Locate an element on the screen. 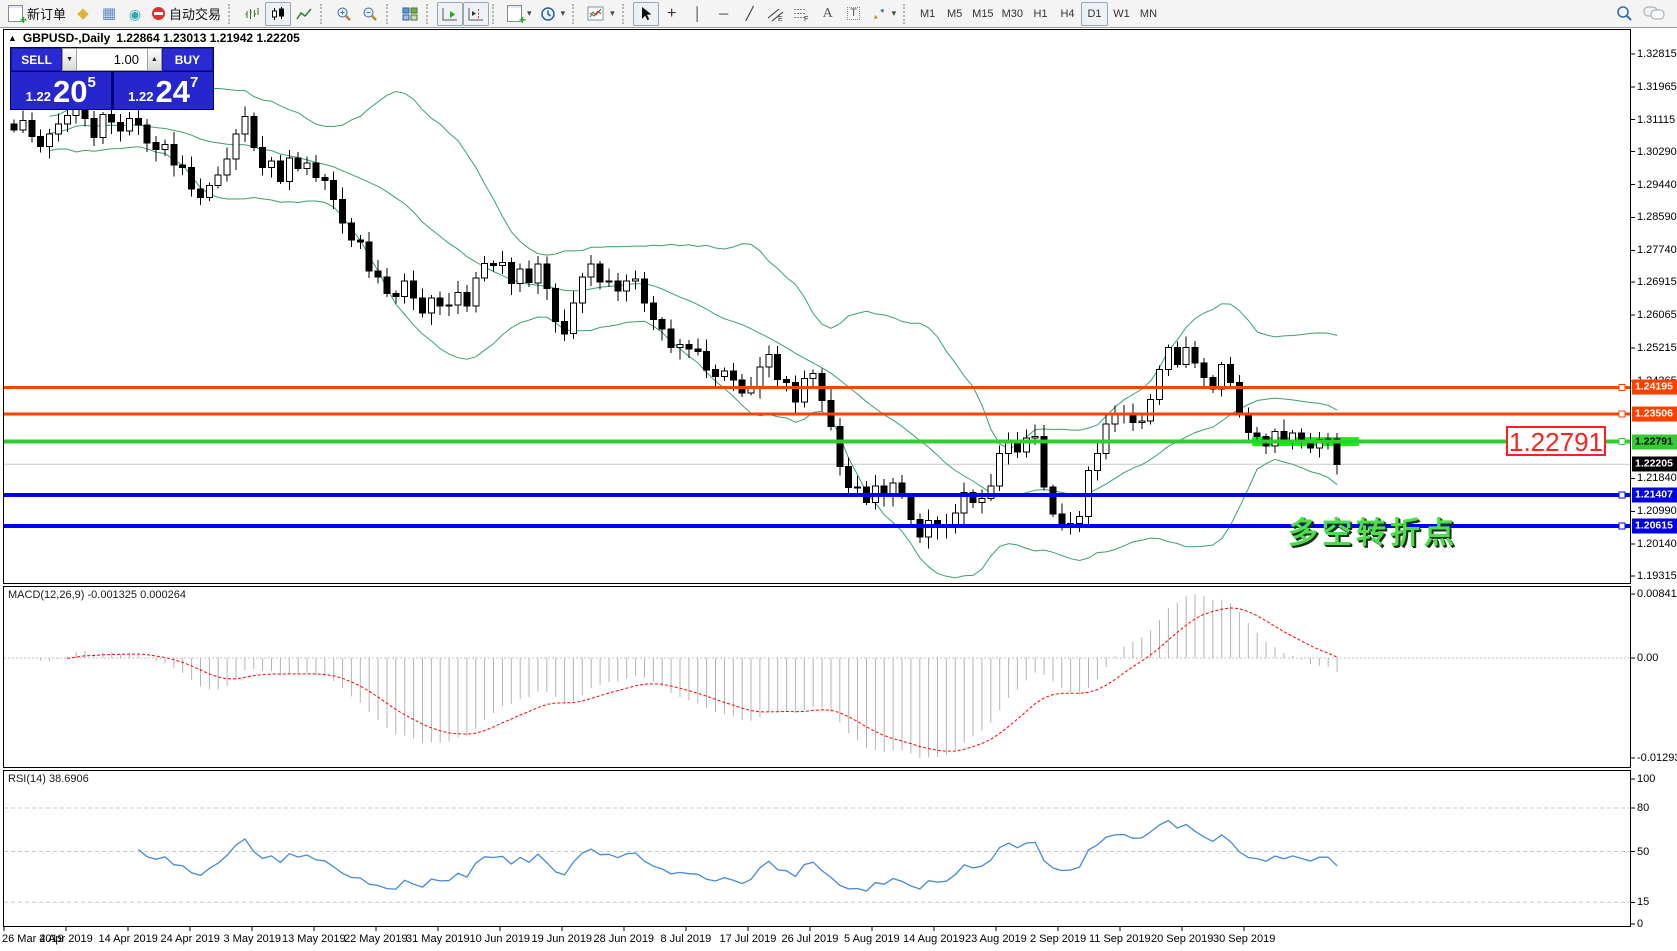  volume-input is located at coordinates (112, 59).